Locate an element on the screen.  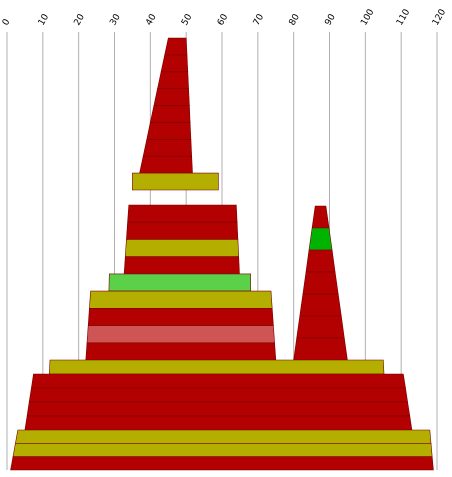
x-tick-labels: 0 10 20 30 40 50 60 70 80 90 100 110 120 is located at coordinates (224, 17).